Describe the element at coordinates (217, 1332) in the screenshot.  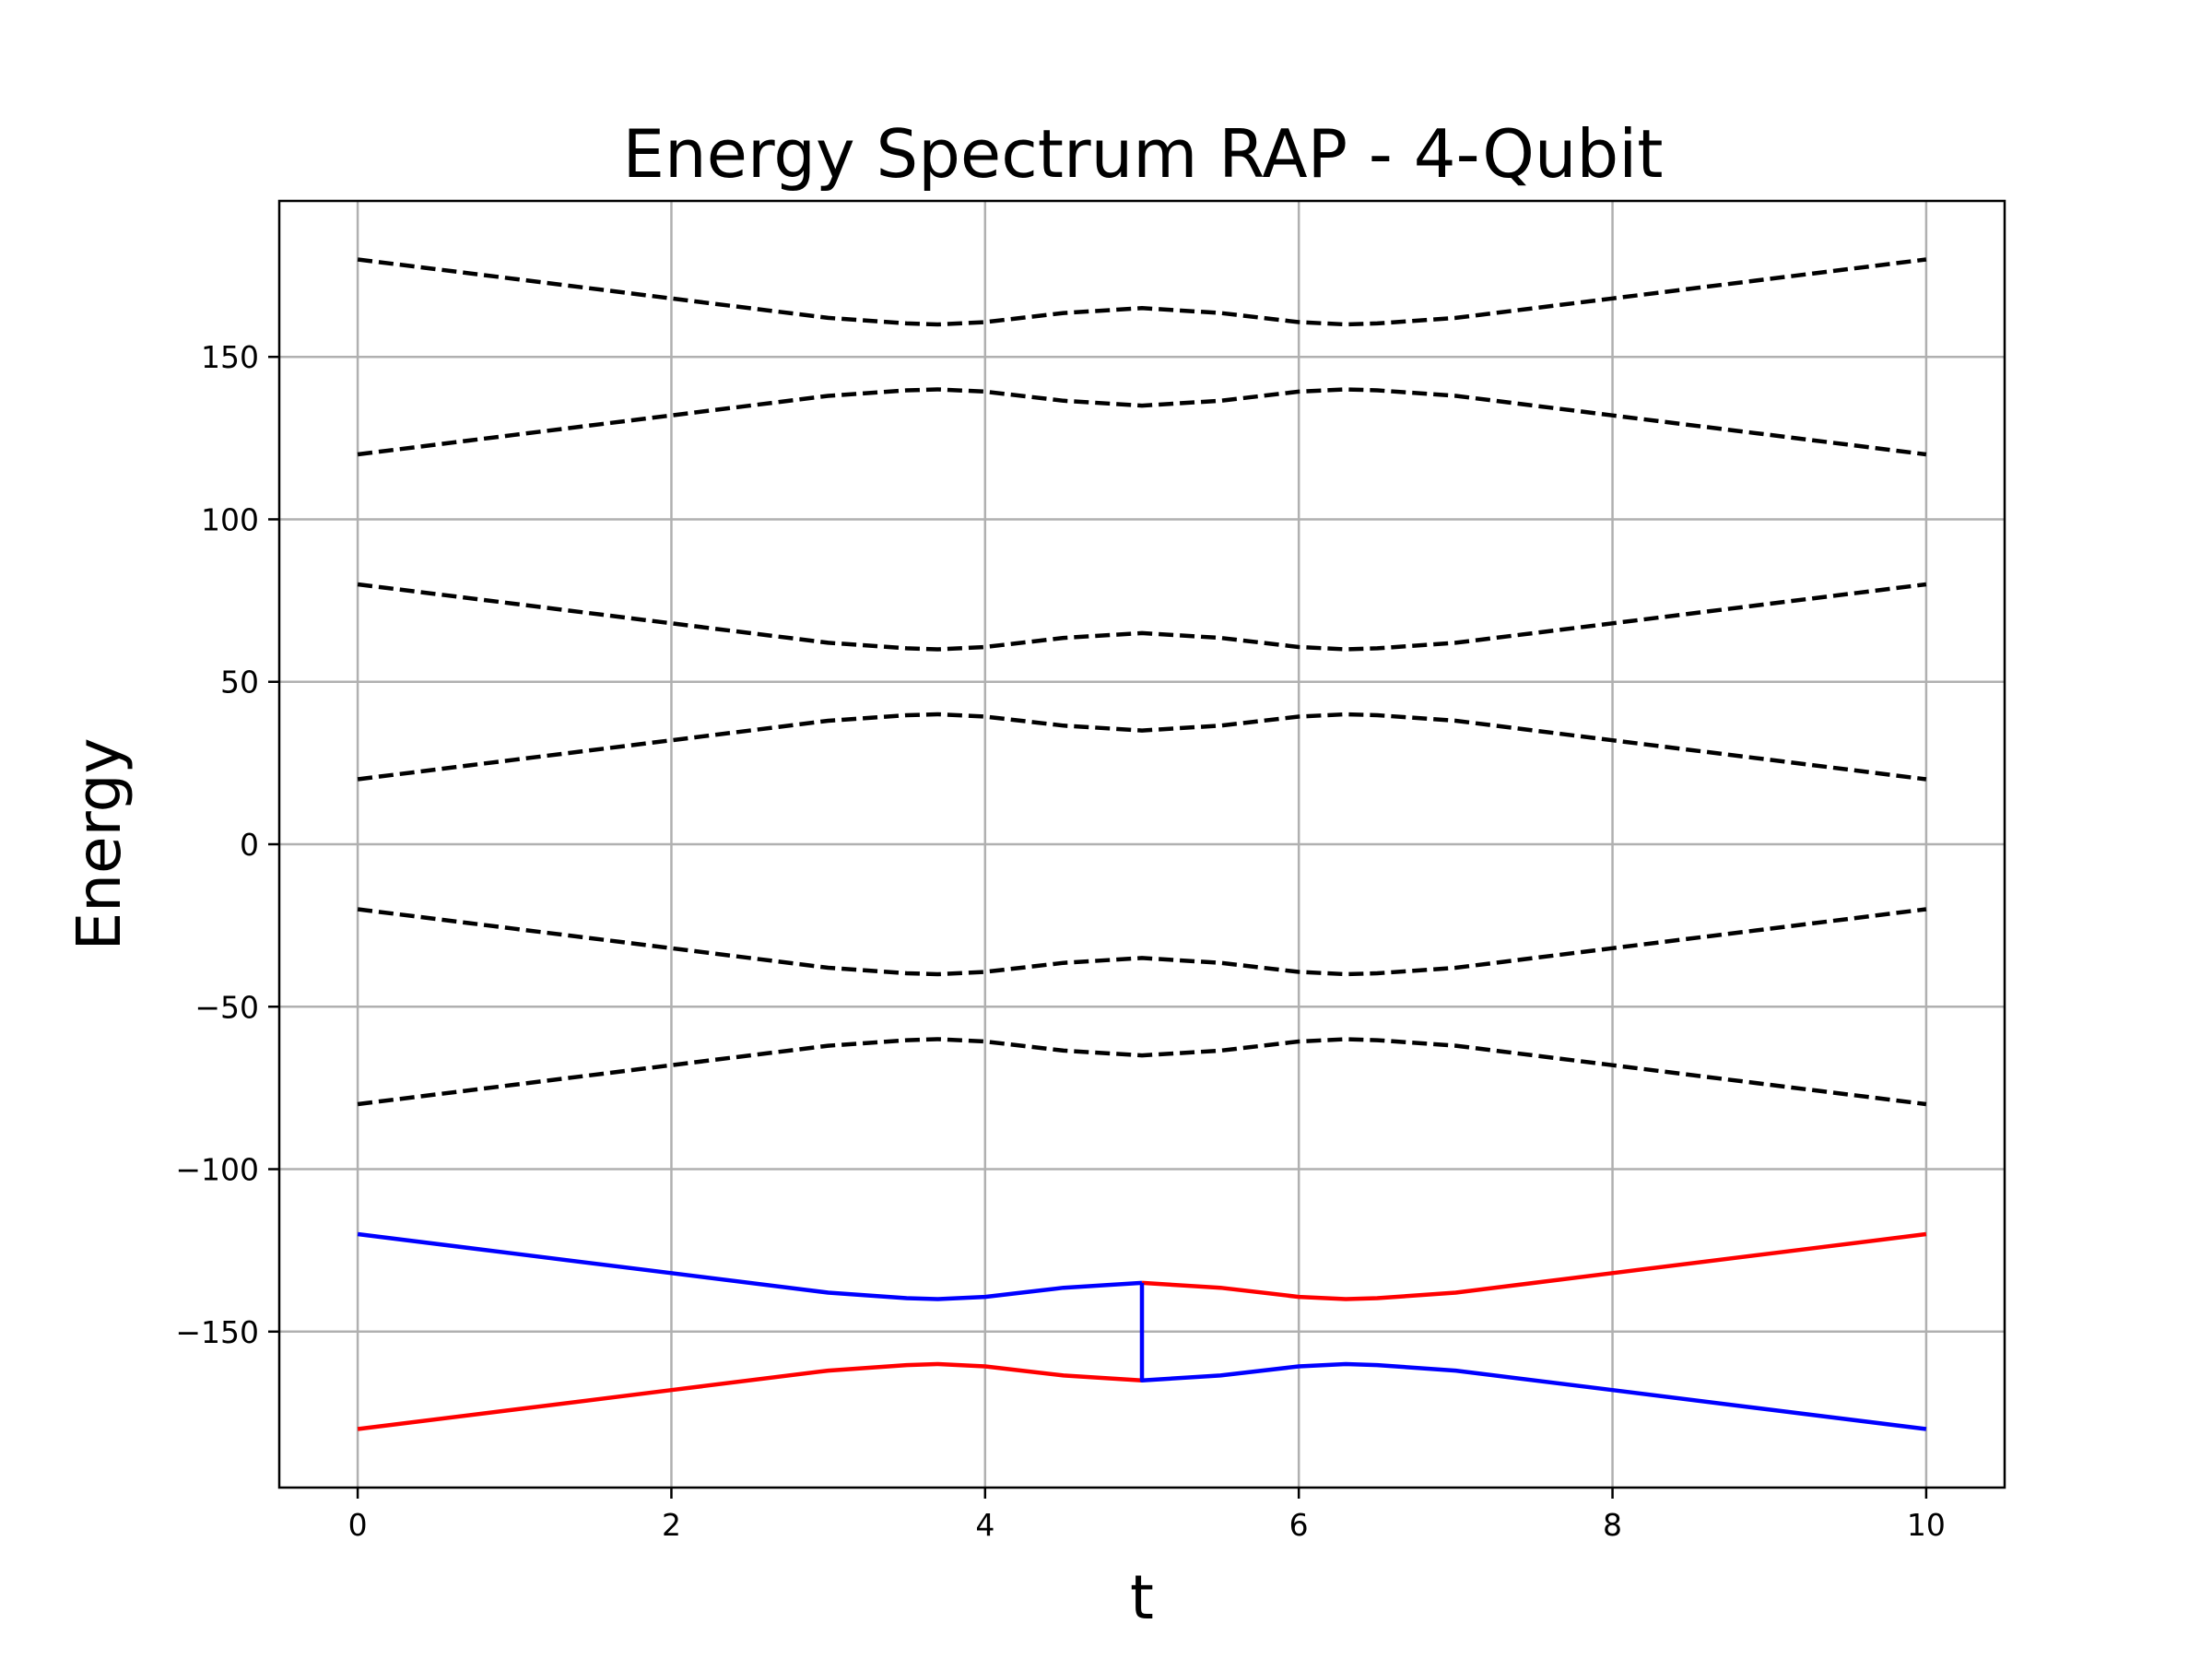
I see `y-tick-label: −150` at that location.